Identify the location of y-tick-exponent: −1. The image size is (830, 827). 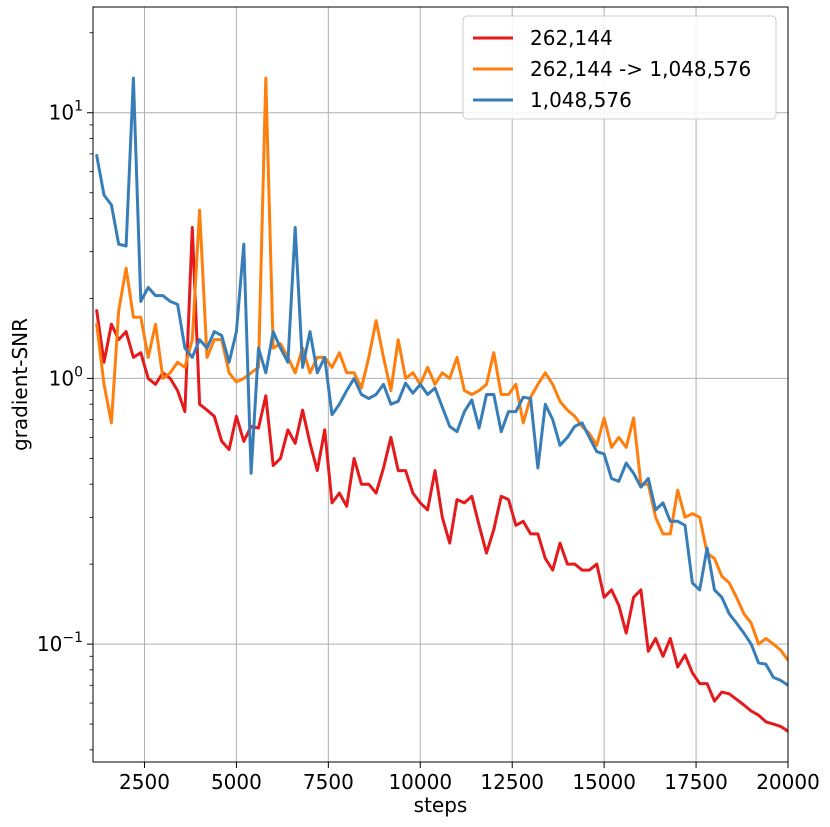
(72, 638).